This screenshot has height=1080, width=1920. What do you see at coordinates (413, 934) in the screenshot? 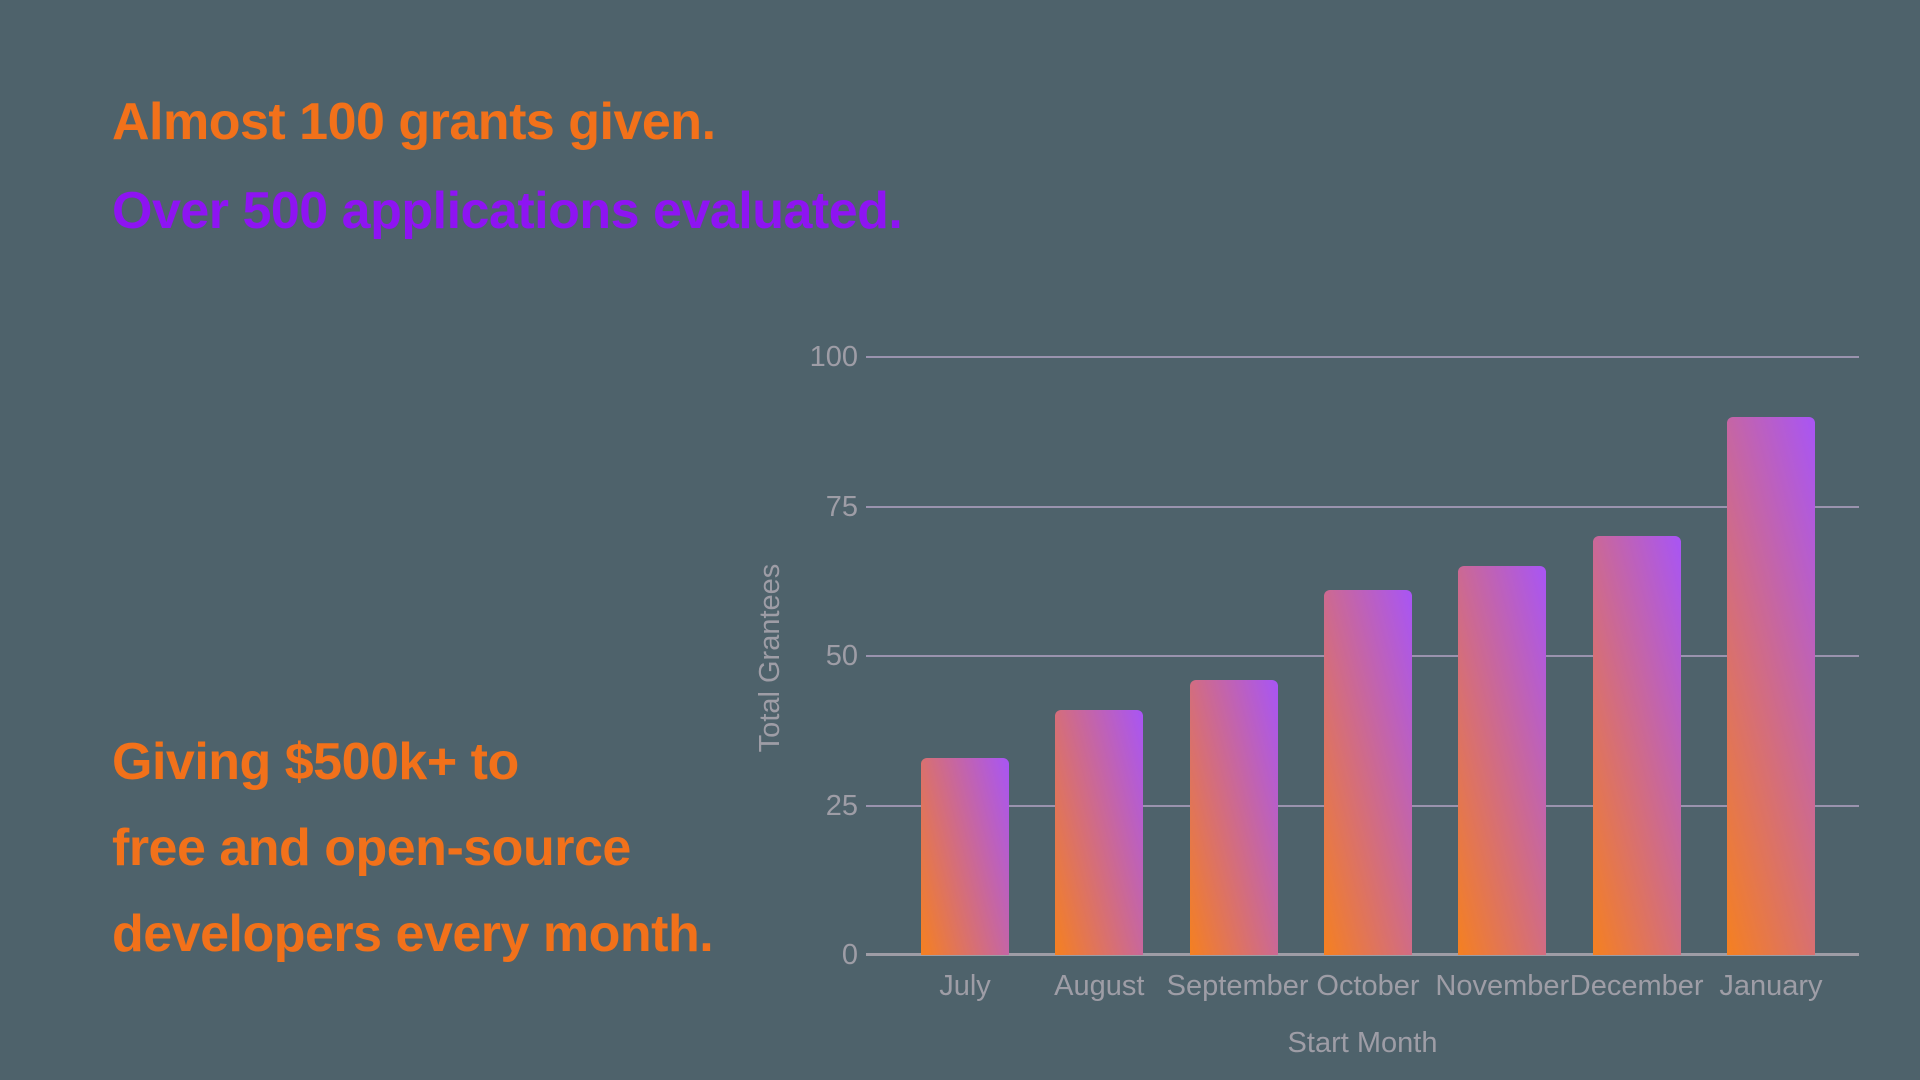
I see `subheadline-line3: developers every month.` at bounding box center [413, 934].